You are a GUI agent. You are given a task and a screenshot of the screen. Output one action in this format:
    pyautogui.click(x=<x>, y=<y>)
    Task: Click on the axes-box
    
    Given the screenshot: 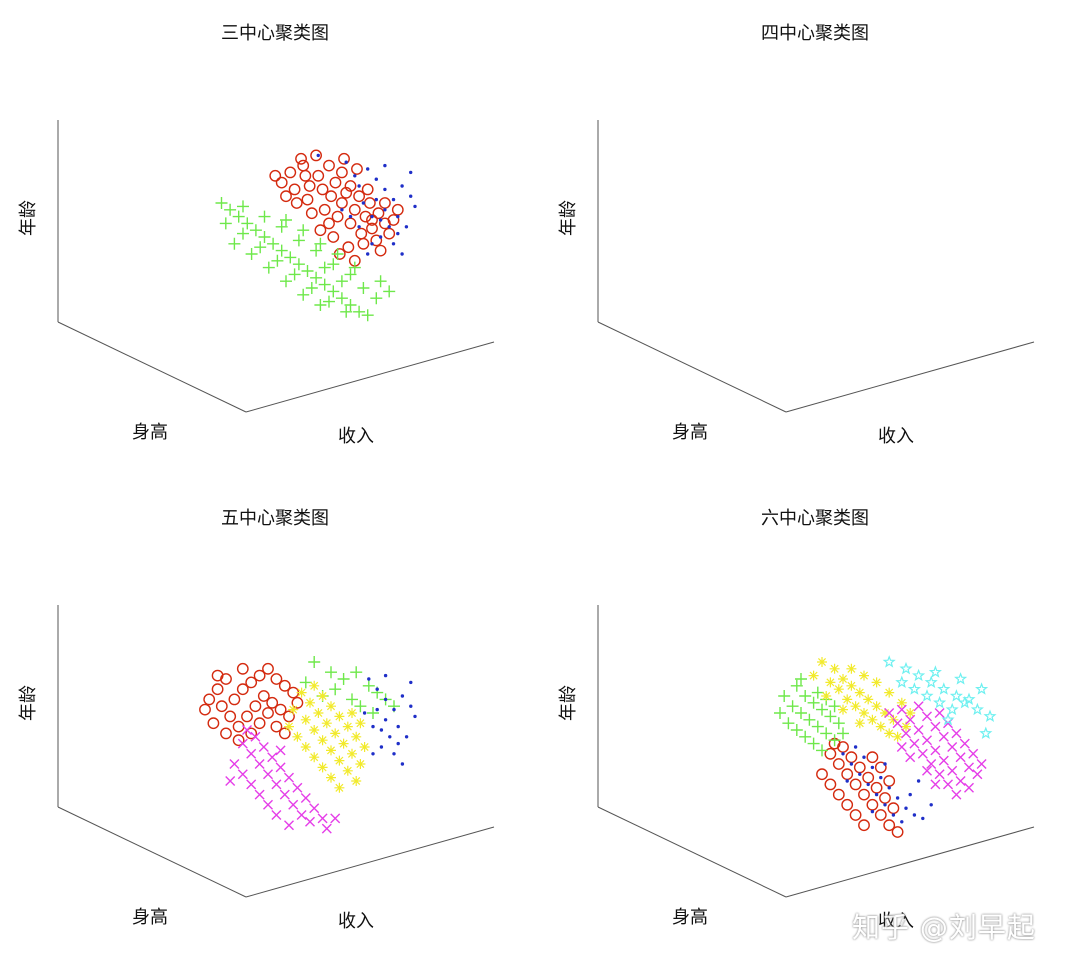 What is the action you would take?
    pyautogui.click(x=816, y=751)
    